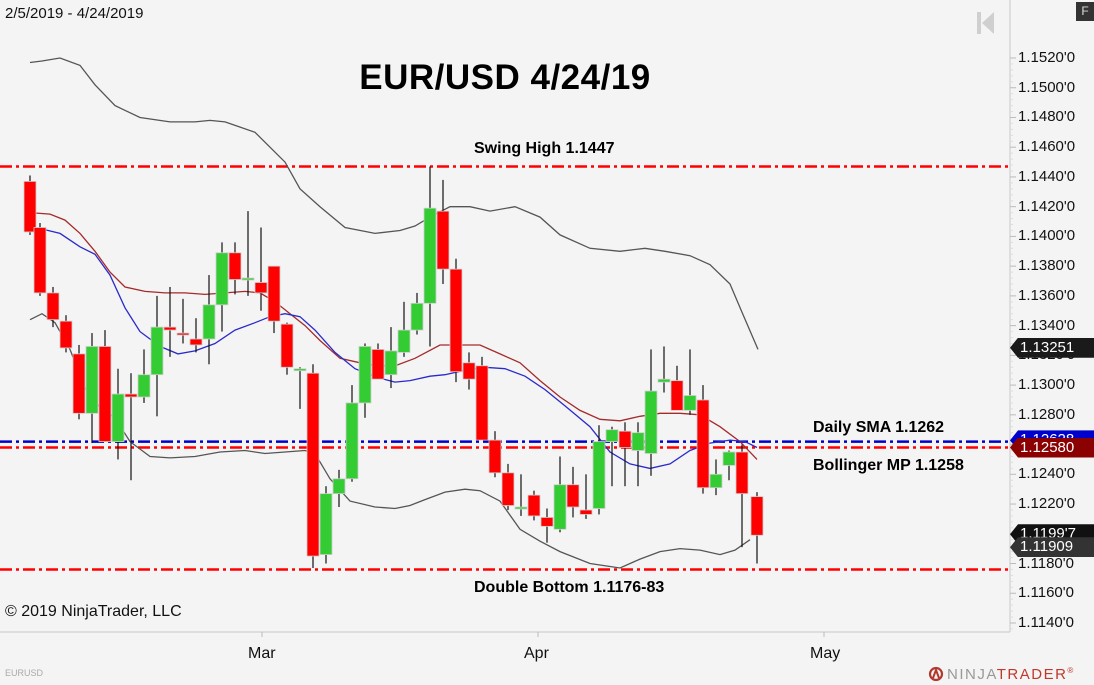 The width and height of the screenshot is (1094, 685). I want to click on y-tick-label: 1.1480'0, so click(1047, 117).